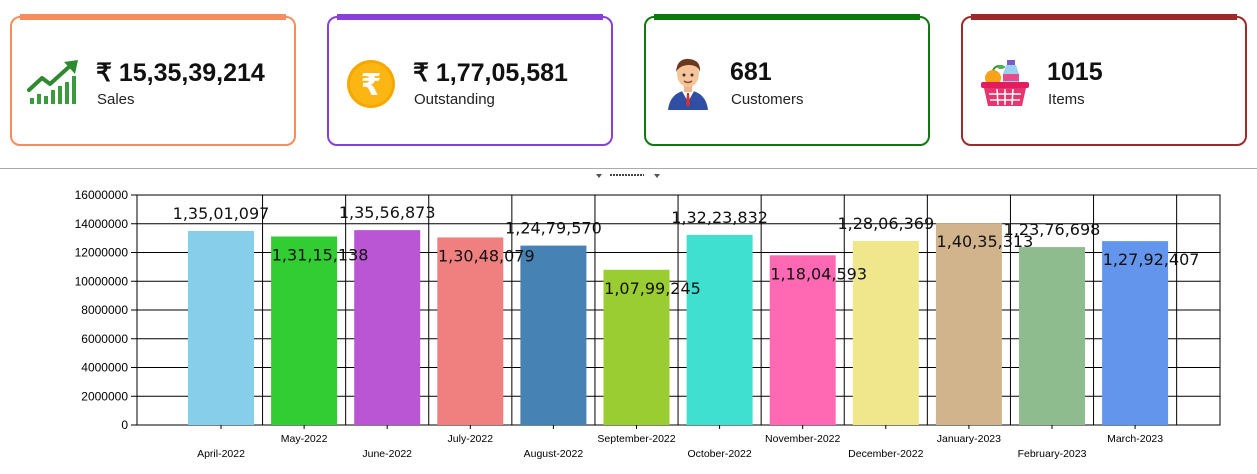 Image resolution: width=1257 pixels, height=474 pixels. What do you see at coordinates (802, 340) in the screenshot?
I see `bar-November-2022` at bounding box center [802, 340].